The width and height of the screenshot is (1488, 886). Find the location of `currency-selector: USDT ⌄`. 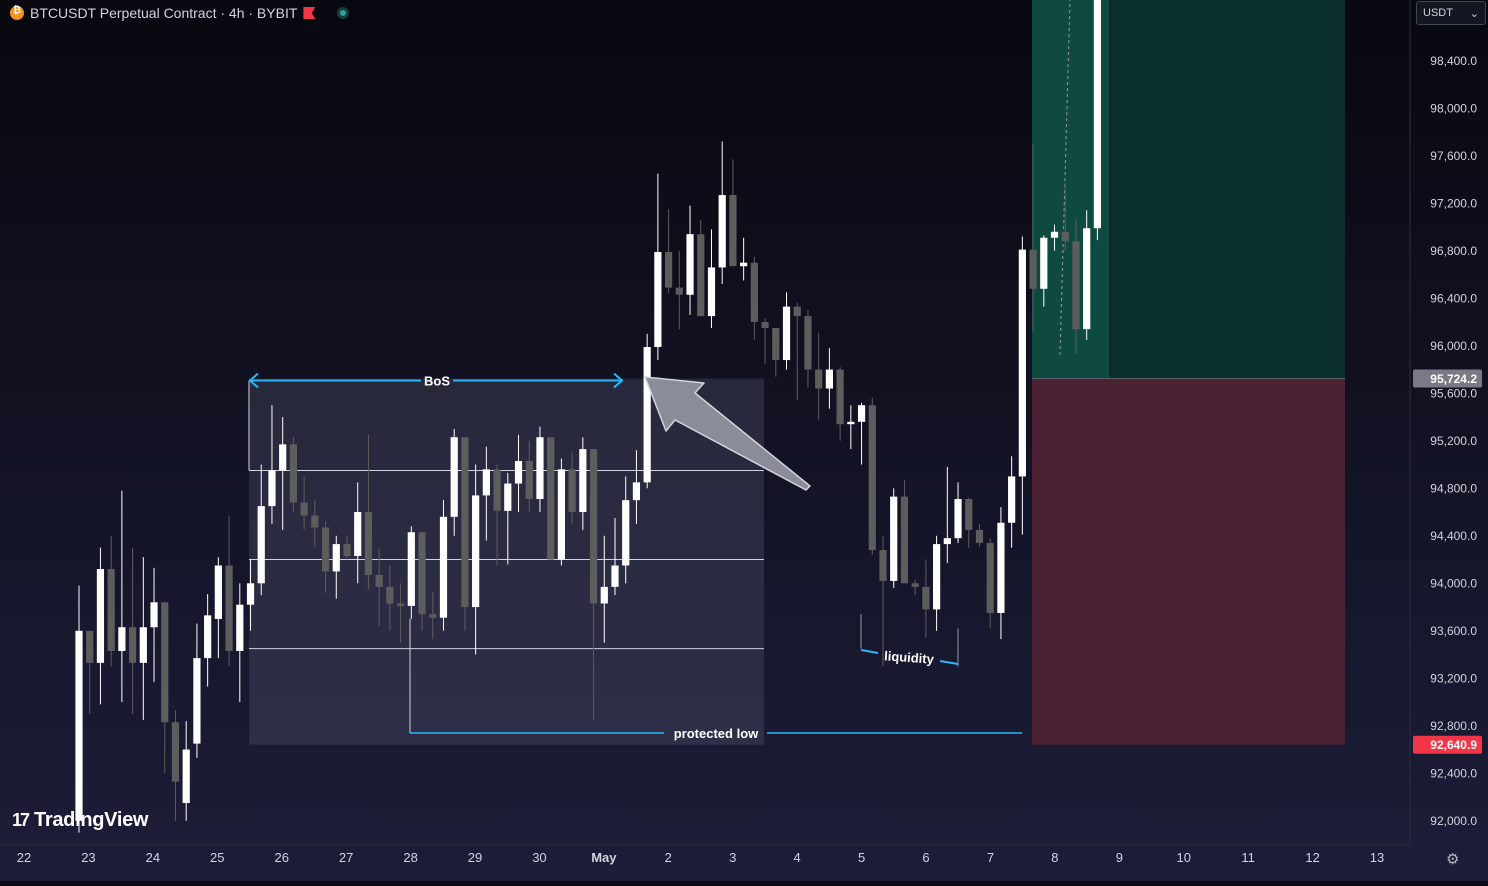

currency-selector: USDT ⌄ is located at coordinates (1451, 13).